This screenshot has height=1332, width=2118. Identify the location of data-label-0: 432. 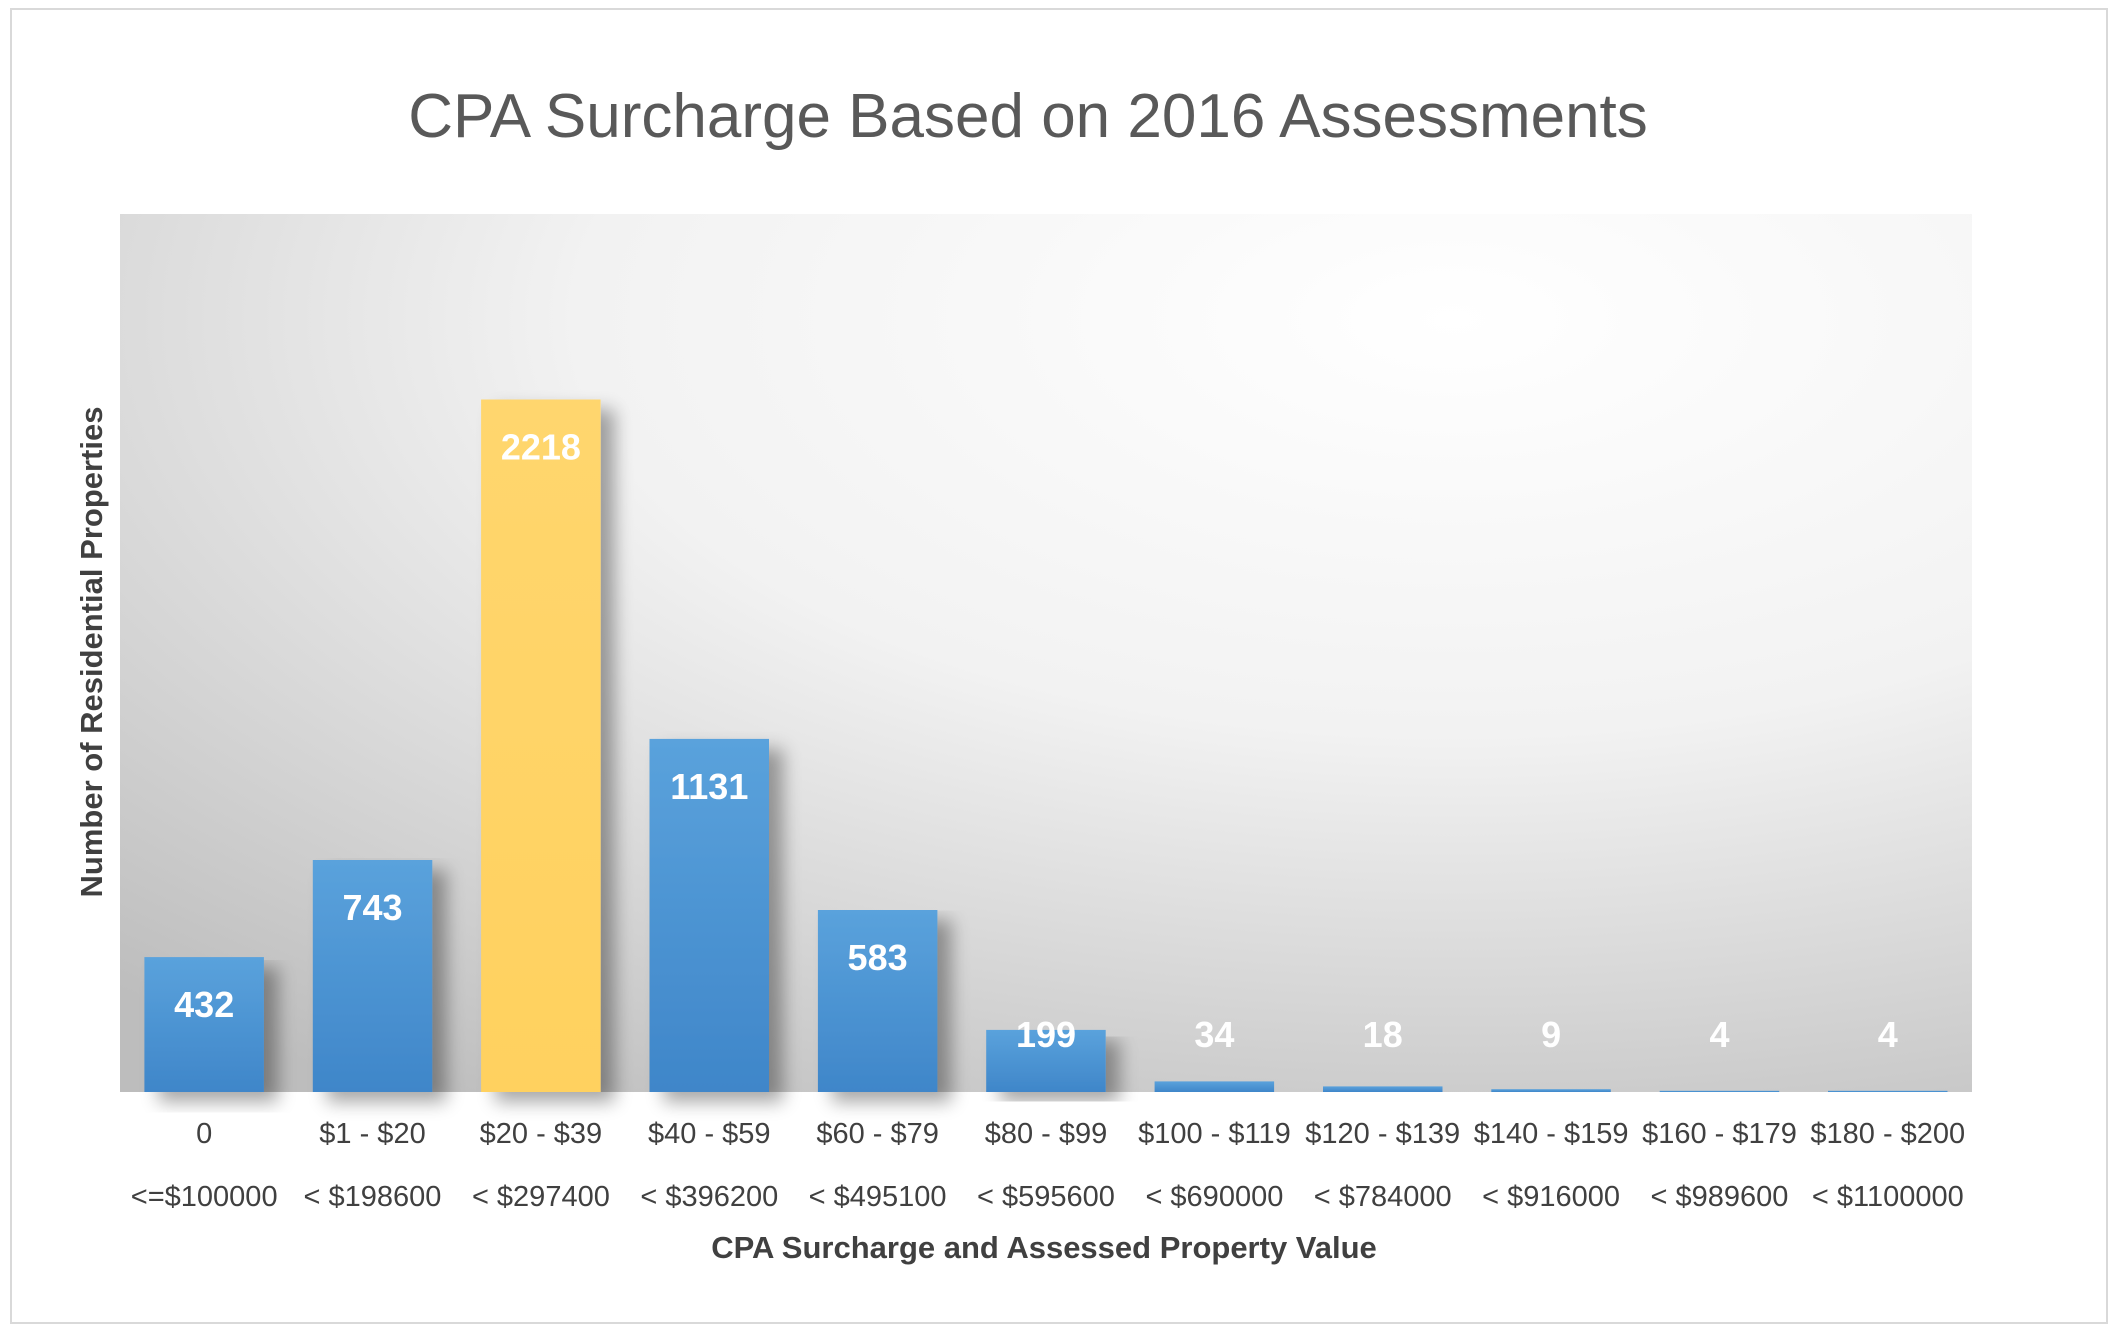
(204, 1004).